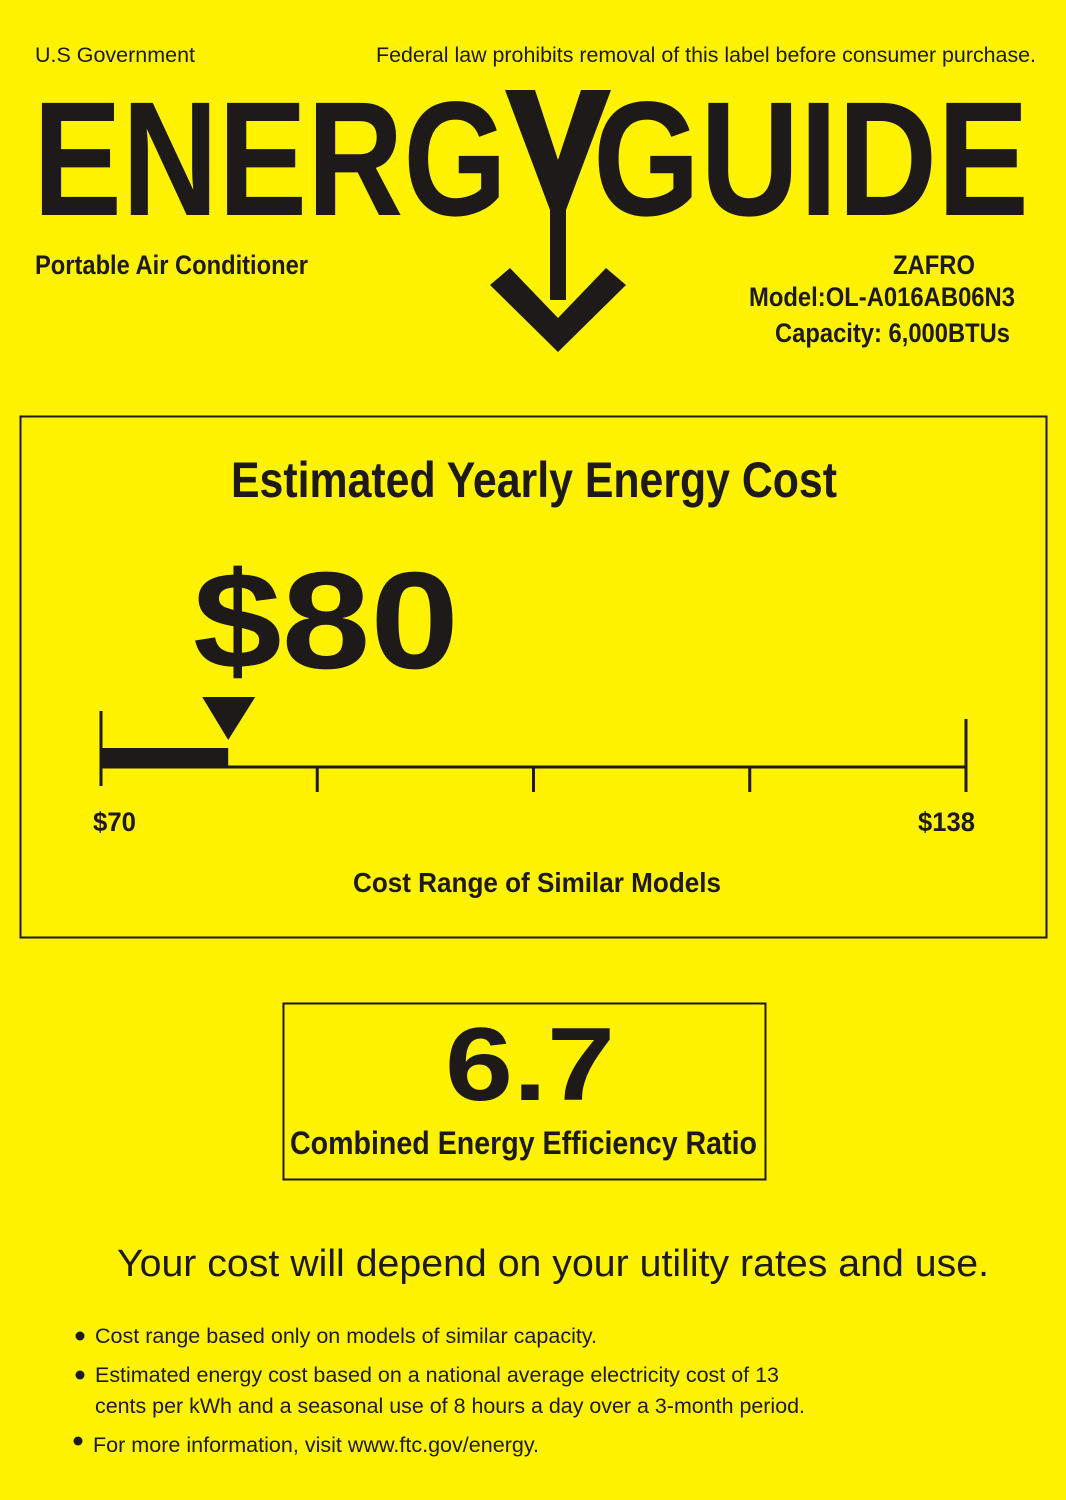  What do you see at coordinates (326, 621) in the screenshot?
I see `cost-value: $80` at bounding box center [326, 621].